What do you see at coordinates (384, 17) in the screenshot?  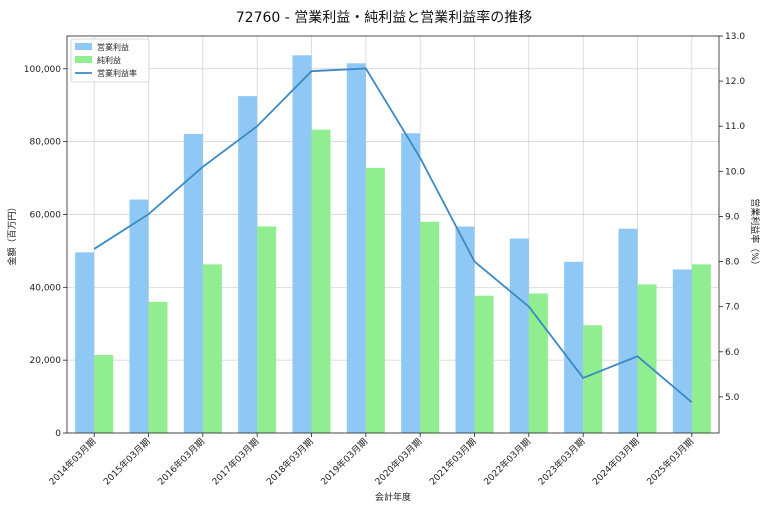 I see `chart-title: 72760 - 営業利益・純利益と営業利益率の推移` at bounding box center [384, 17].